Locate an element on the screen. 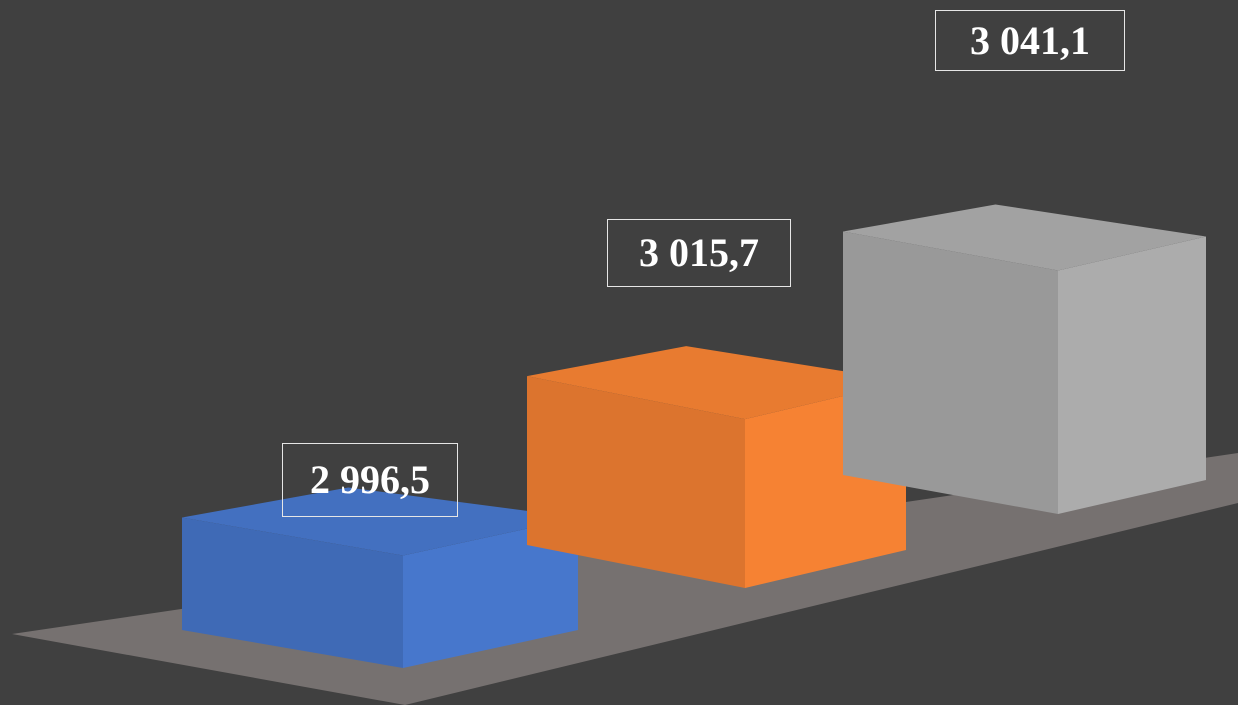 The height and width of the screenshot is (705, 1238). data-label: 2 996,5 is located at coordinates (370, 480).